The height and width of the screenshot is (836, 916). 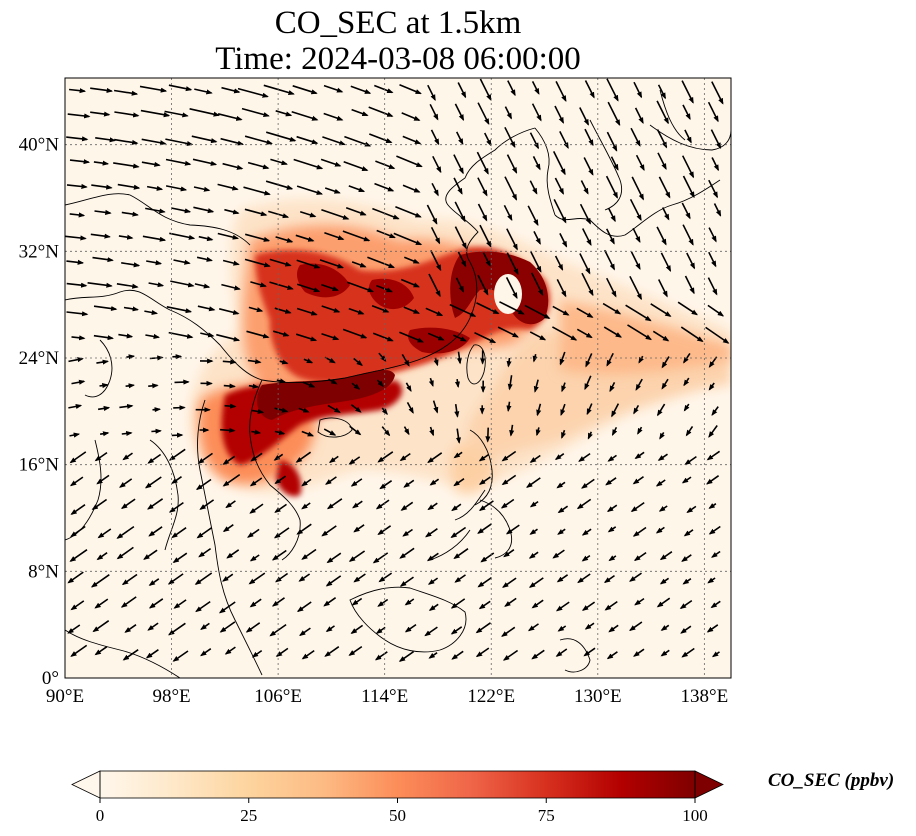 I want to click on colorbar-gradient, so click(x=397, y=784).